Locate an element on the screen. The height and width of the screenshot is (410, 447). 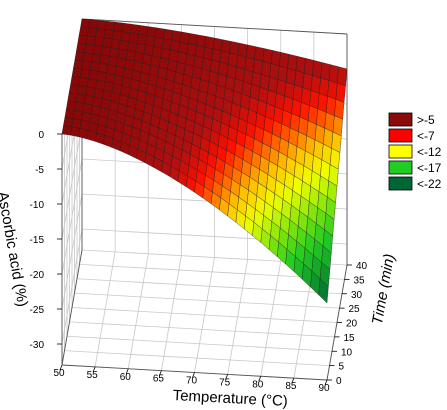
z-tick-label: -15 is located at coordinates (37, 240).